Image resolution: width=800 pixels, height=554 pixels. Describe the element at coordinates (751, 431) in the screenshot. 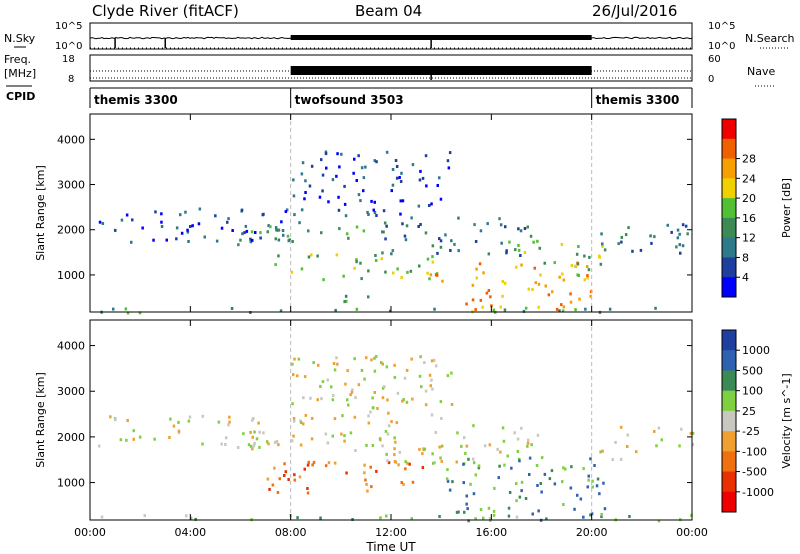

I see `colorbar-tick-label: -25` at that location.